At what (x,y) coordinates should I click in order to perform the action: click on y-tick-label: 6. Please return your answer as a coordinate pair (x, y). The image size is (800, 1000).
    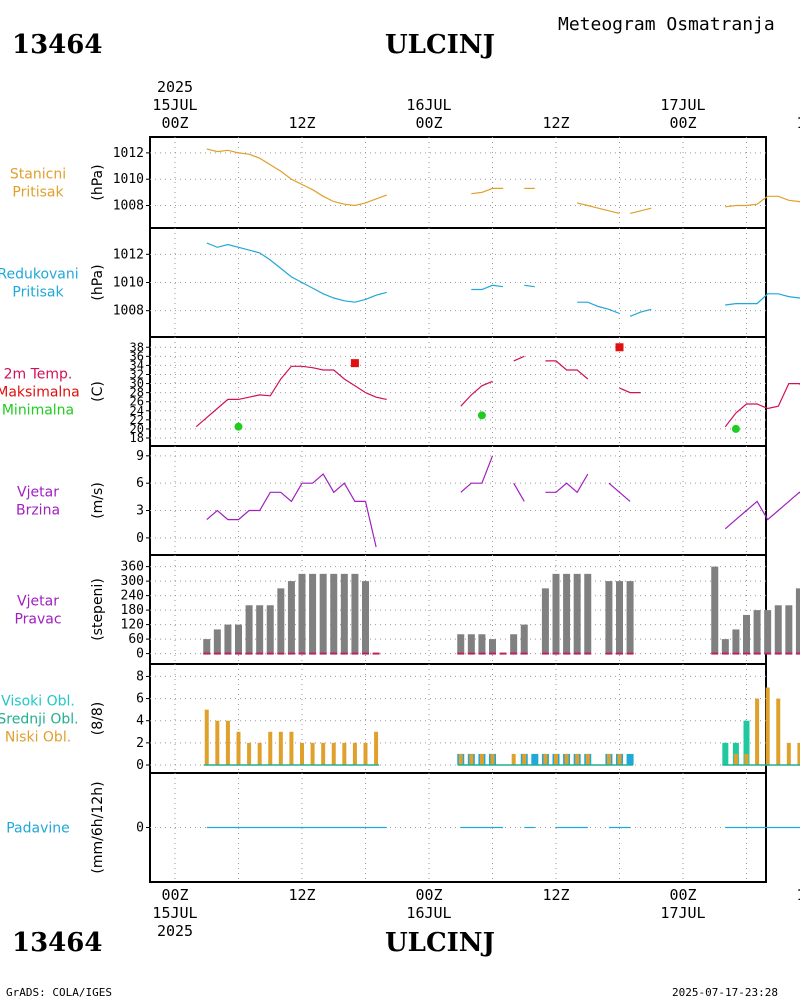
    Looking at the image, I should click on (140, 699).